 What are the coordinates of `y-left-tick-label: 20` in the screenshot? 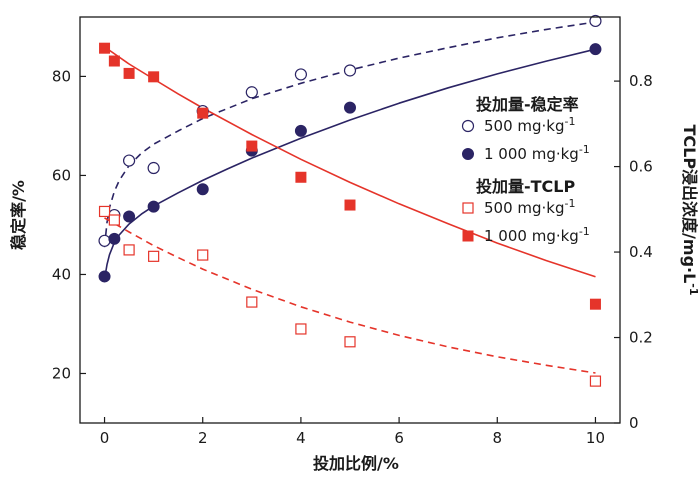 It's located at (61, 373).